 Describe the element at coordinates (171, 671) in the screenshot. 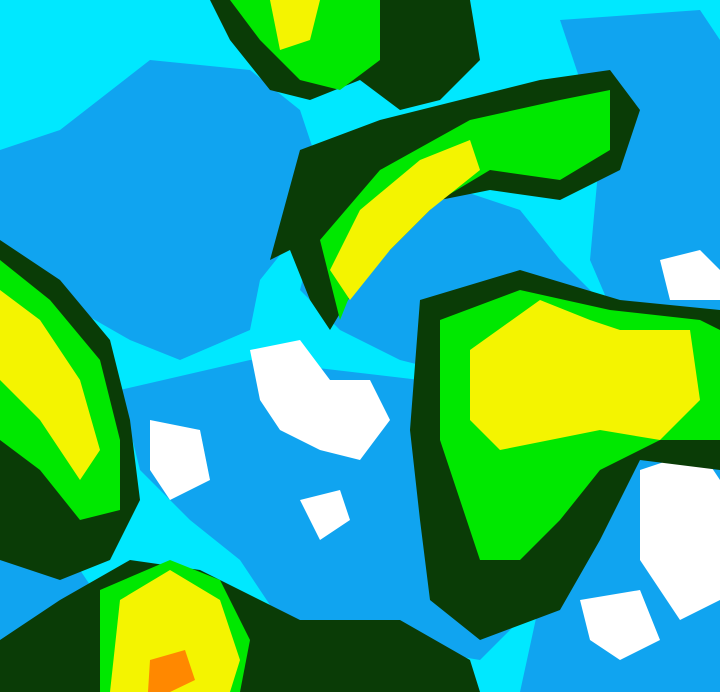

I see `orange-regions` at that location.